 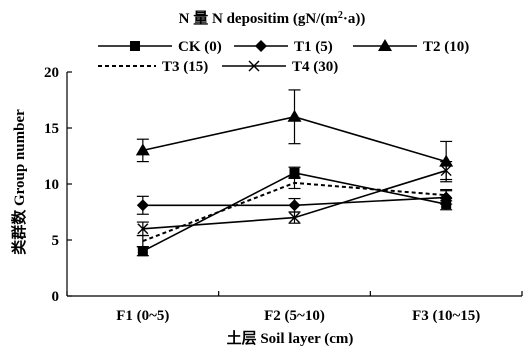 I want to click on series-t4, so click(x=294, y=199).